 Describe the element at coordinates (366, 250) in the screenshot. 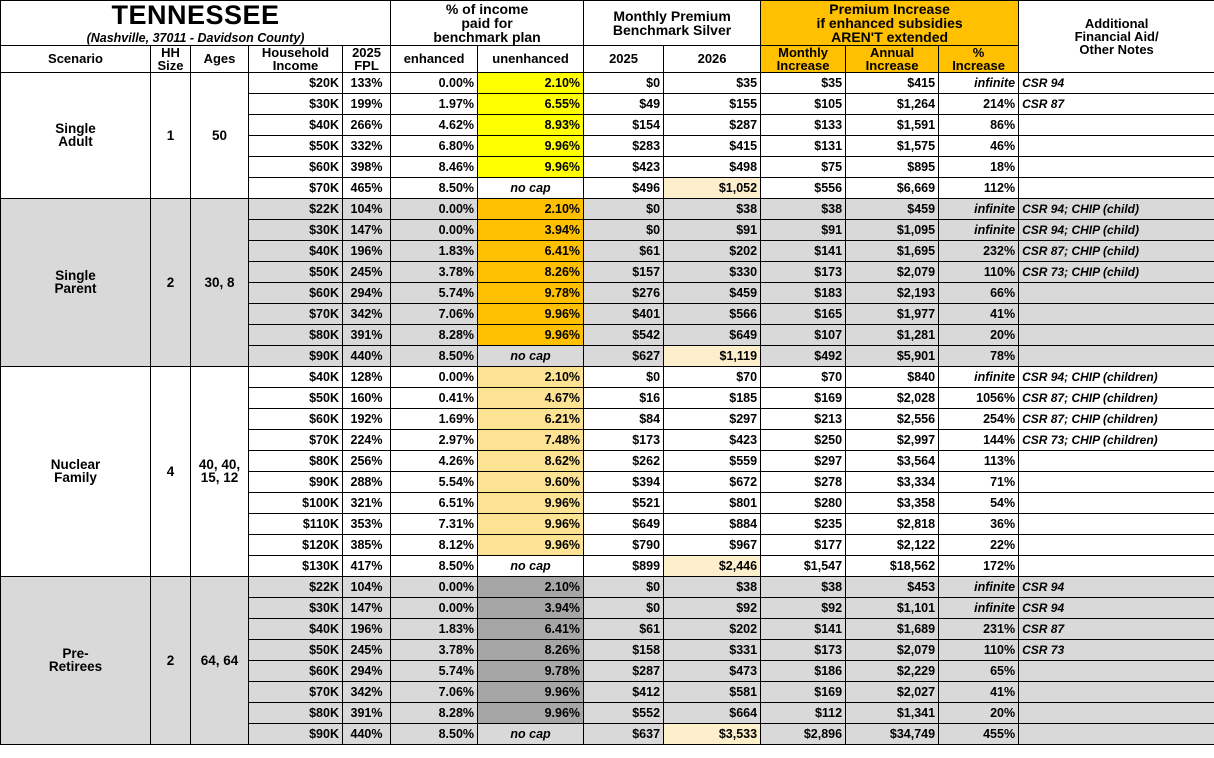

I see `fpl-cell: 196%` at that location.